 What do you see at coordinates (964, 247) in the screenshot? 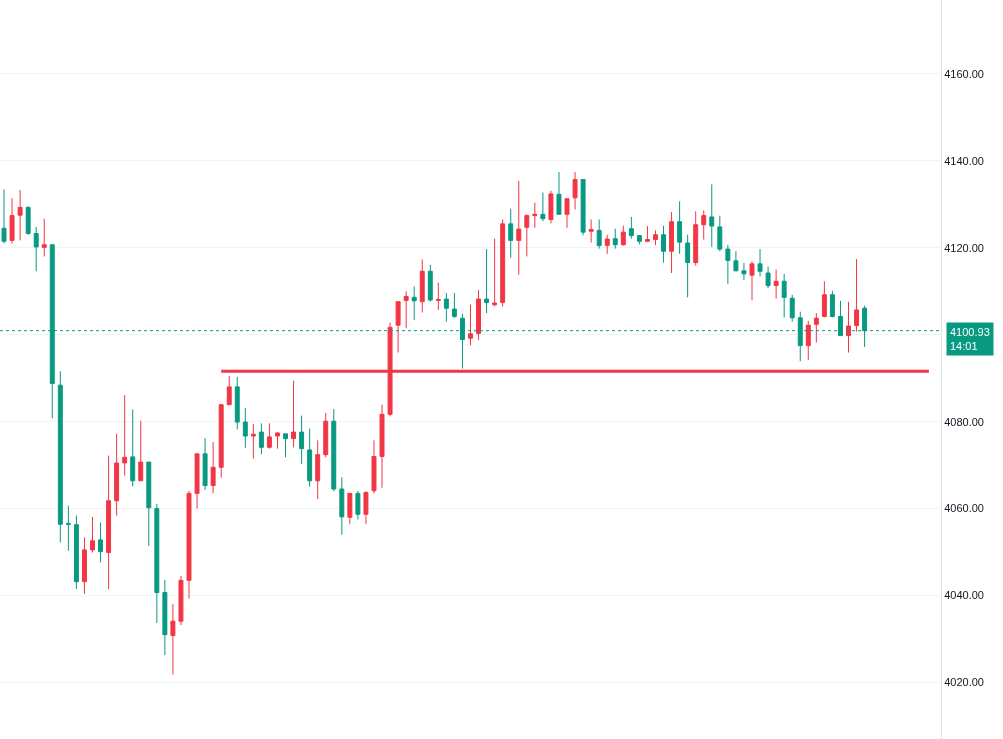
I see `y-tick-label: 4120.00` at bounding box center [964, 247].